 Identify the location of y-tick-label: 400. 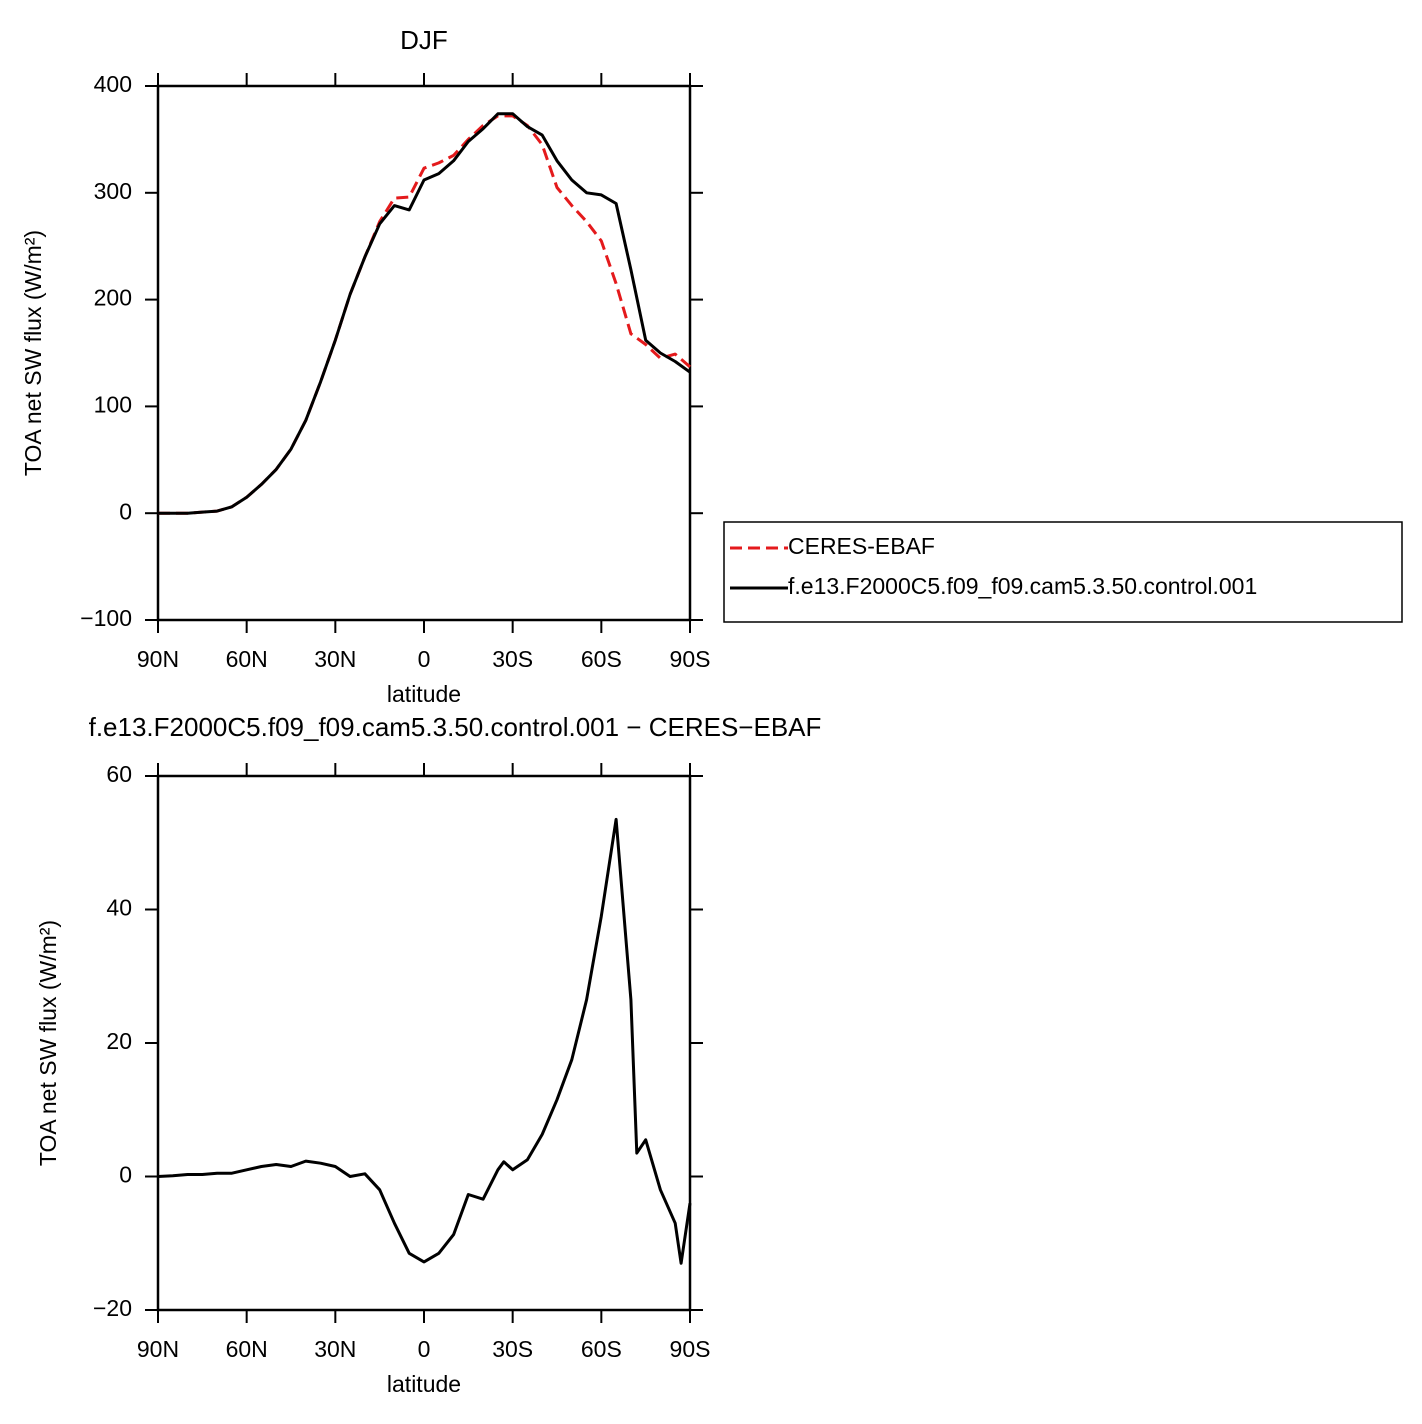
(113, 84).